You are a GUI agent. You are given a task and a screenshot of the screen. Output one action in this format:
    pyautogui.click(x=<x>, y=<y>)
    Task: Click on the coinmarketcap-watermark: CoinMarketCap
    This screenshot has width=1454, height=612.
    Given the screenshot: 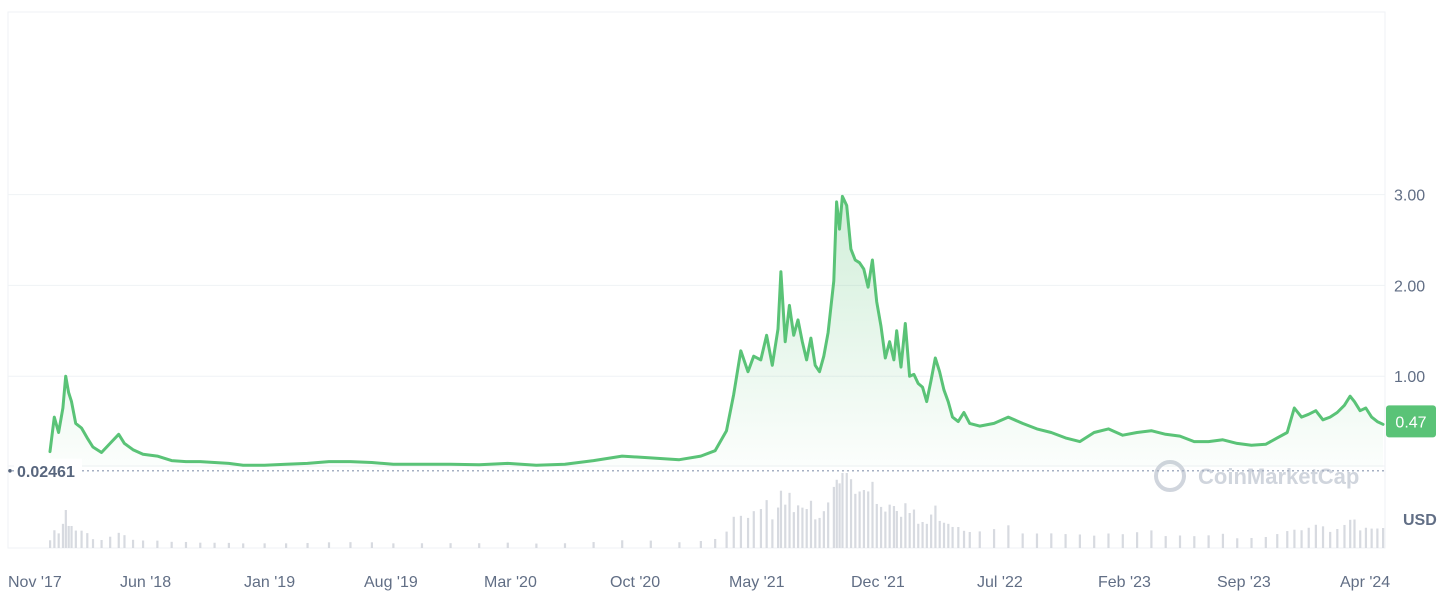 What is the action you would take?
    pyautogui.click(x=1256, y=476)
    